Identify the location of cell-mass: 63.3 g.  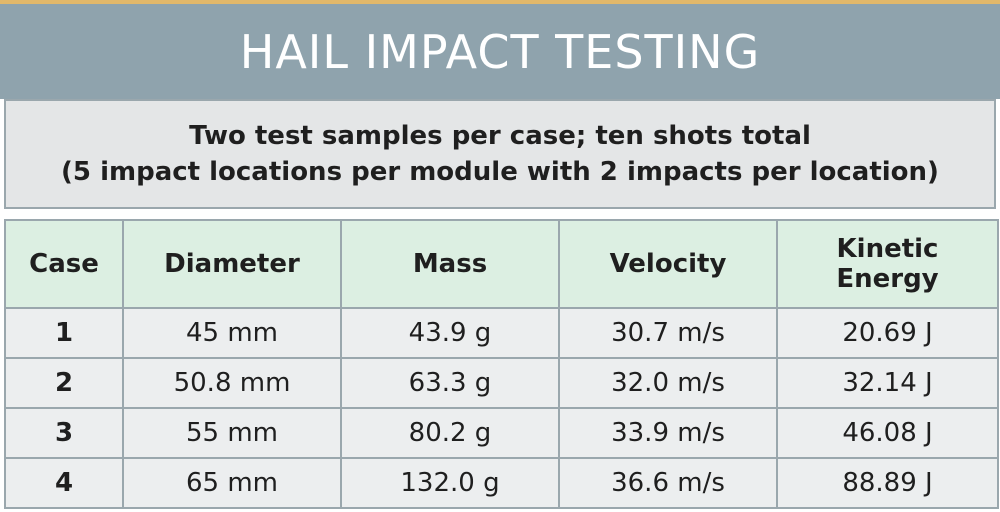
(450, 383).